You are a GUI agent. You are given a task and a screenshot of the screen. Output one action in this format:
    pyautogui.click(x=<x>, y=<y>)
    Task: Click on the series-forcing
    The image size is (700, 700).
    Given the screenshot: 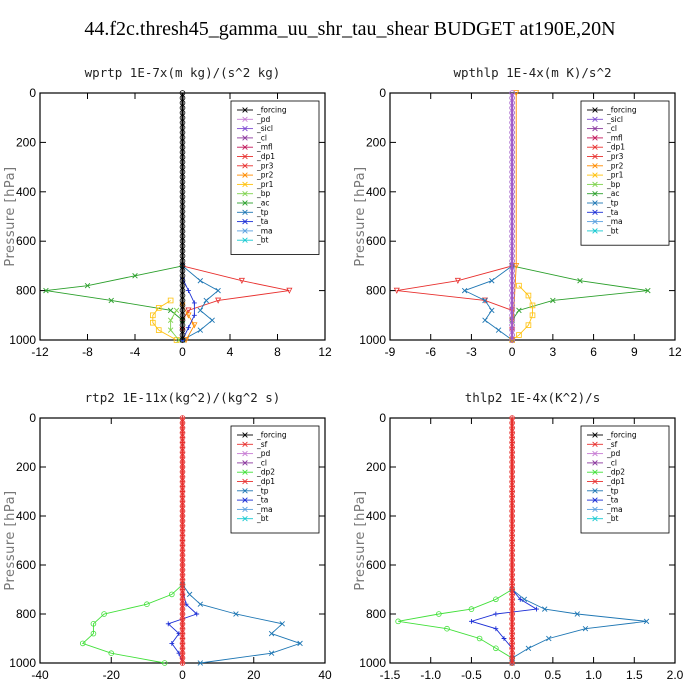 What is the action you would take?
    pyautogui.click(x=512, y=540)
    